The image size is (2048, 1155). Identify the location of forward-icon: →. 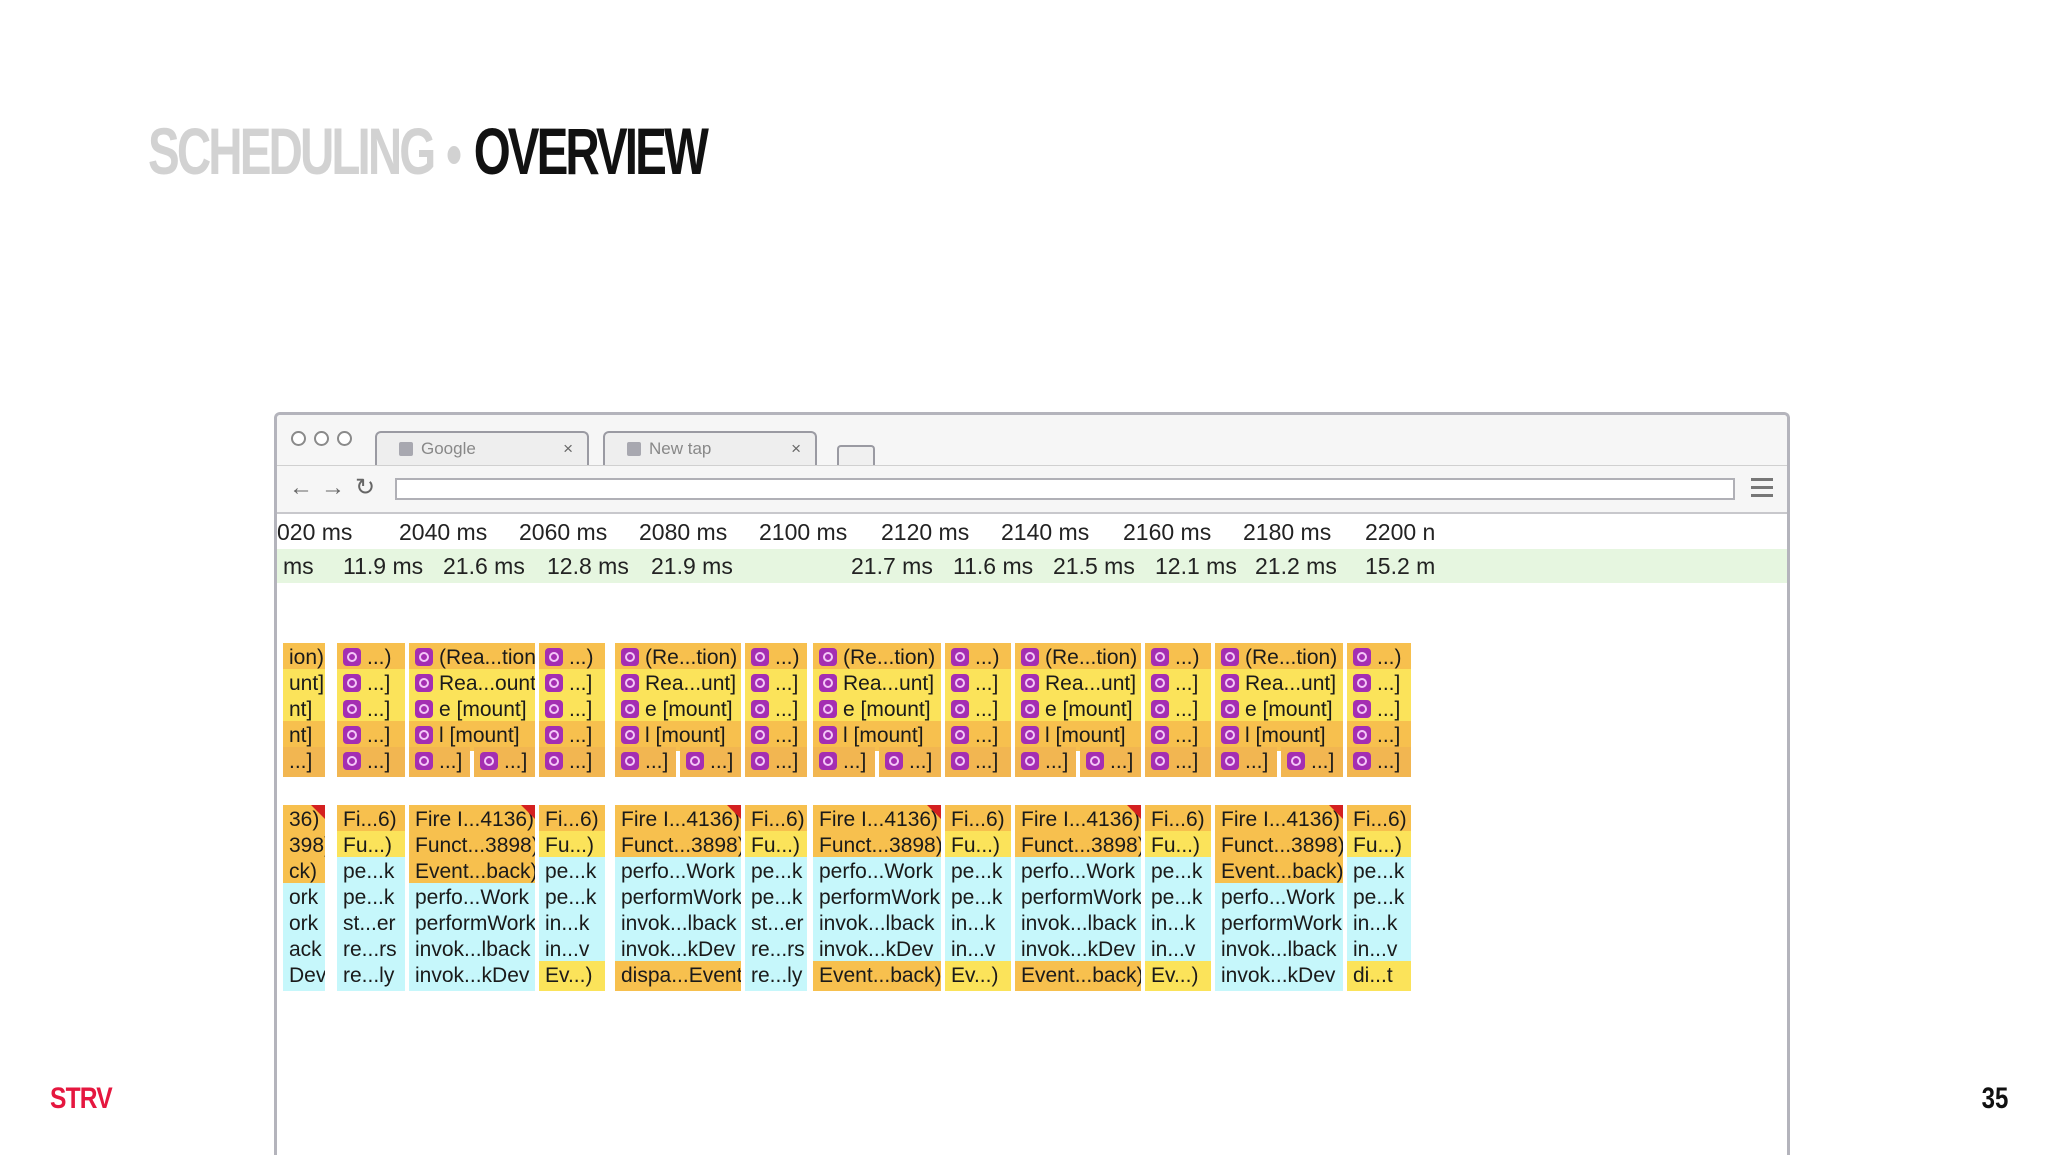
(333, 487).